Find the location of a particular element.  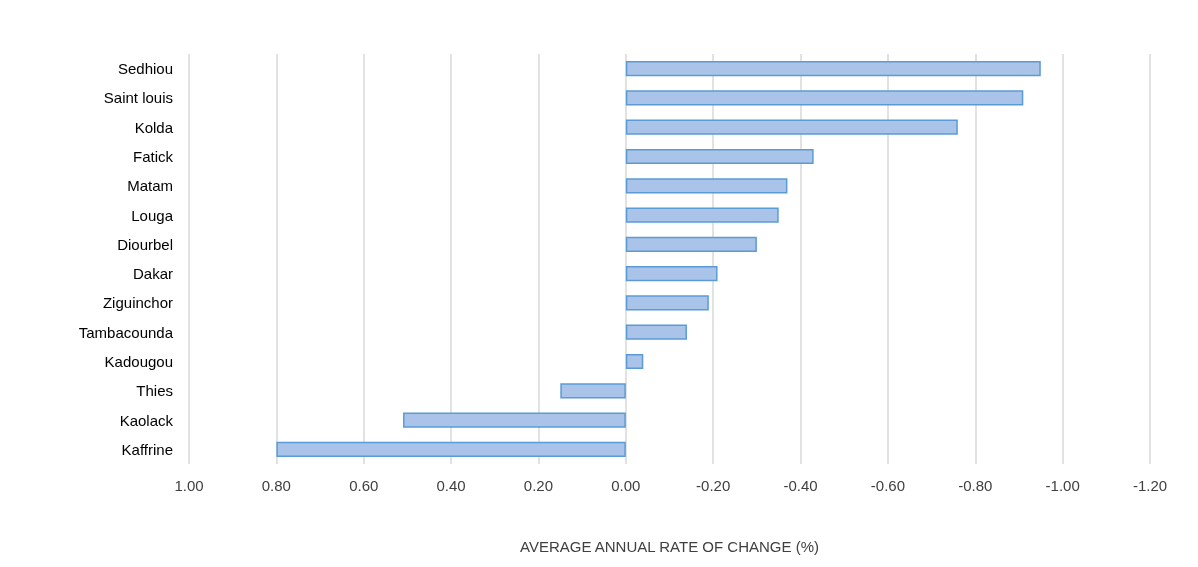

x-tick-label: -0.80 is located at coordinates (975, 485).